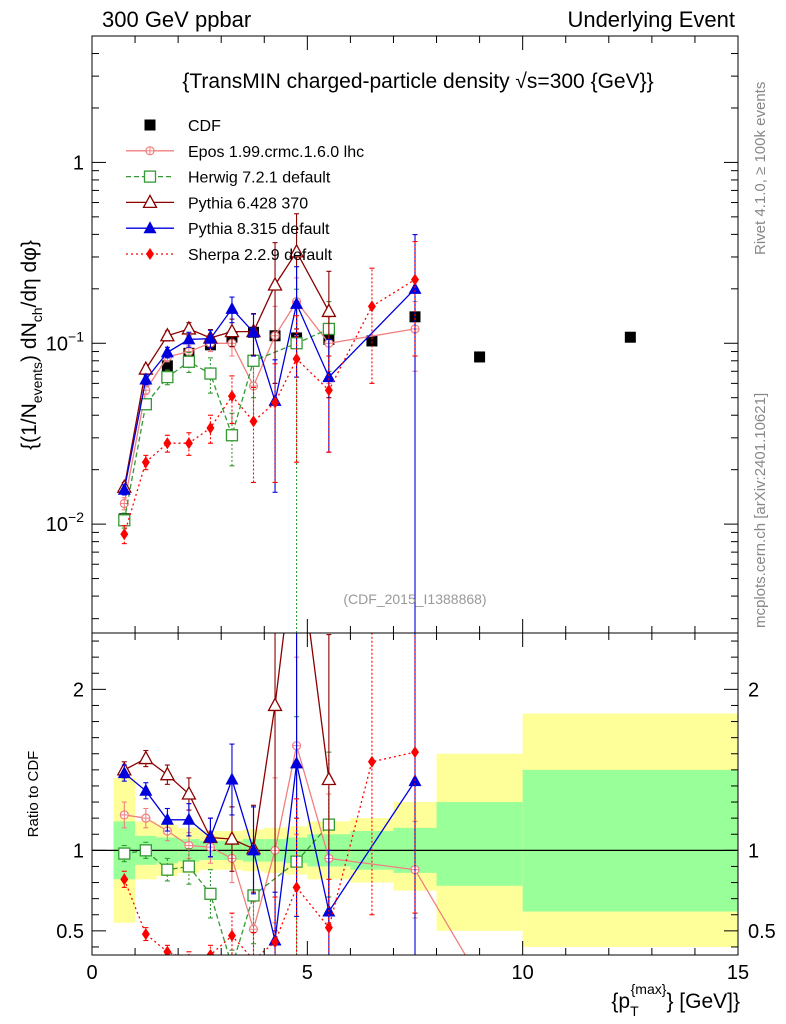 The image size is (786, 1024). Describe the element at coordinates (78, 690) in the screenshot. I see `ratio-y-tick-label: 2` at that location.